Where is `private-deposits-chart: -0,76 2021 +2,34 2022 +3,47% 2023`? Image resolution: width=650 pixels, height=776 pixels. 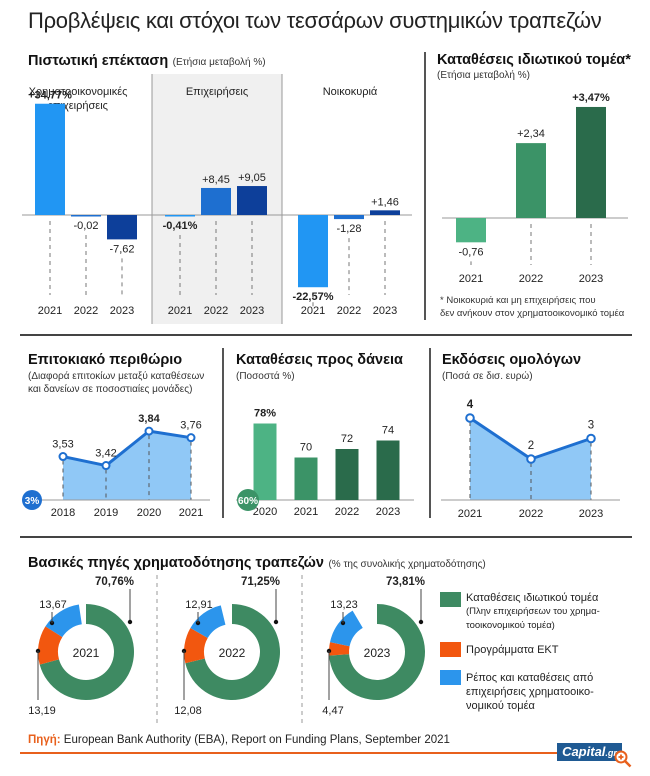
private-deposits-chart: -0,76 2021 +2,34 2022 +3,47% 2023 is located at coordinates (535, 188).